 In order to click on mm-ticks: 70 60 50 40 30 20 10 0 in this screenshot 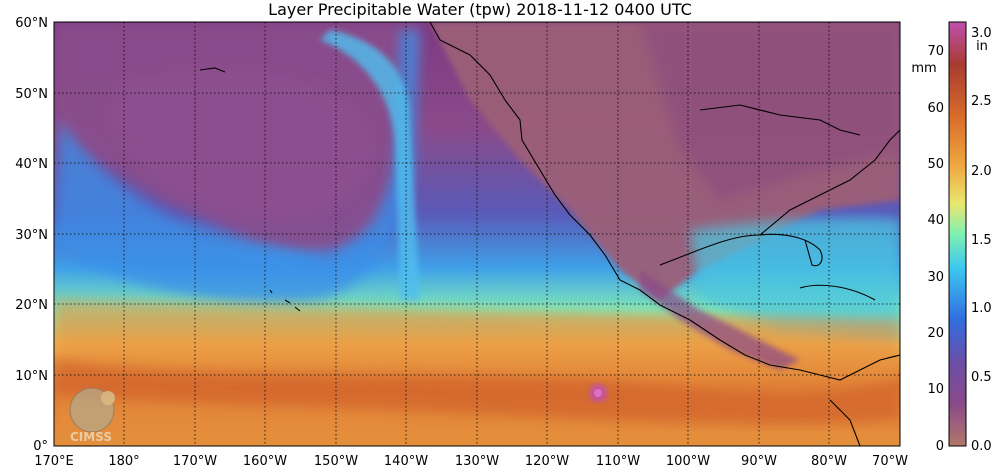, I will do `click(935, 249)`.